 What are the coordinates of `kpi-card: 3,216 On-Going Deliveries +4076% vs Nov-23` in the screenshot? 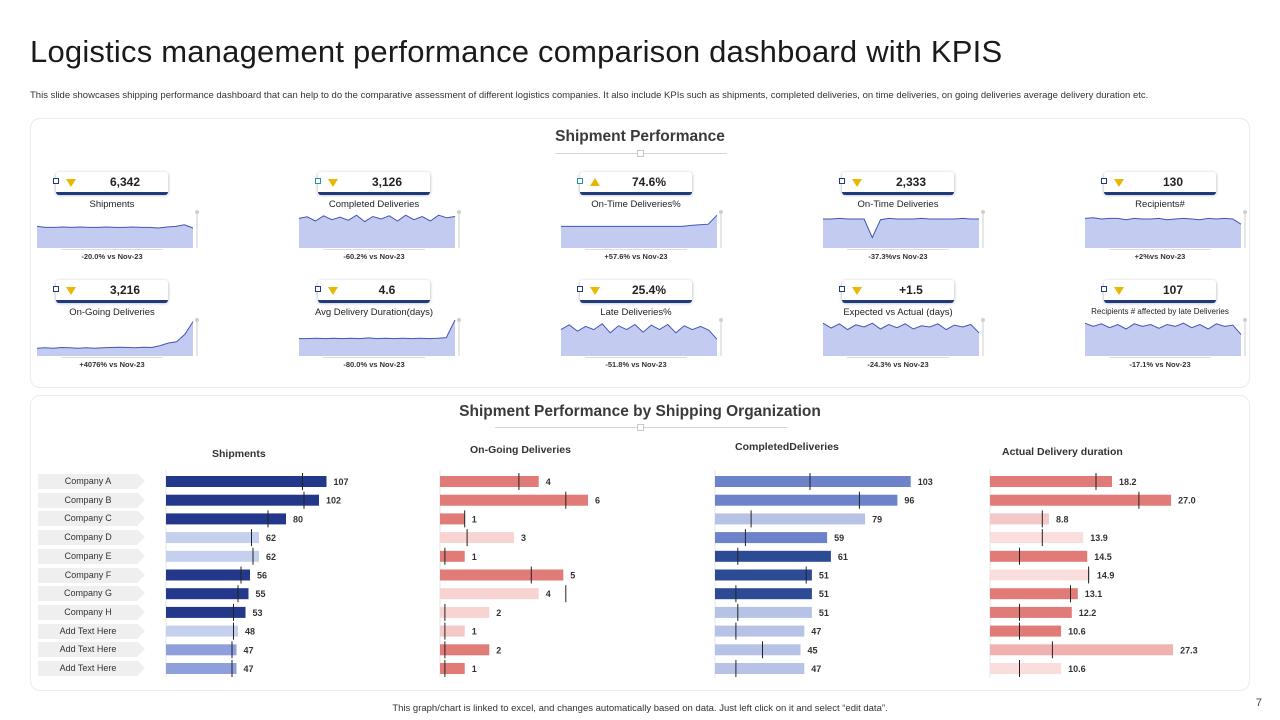 It's located at (115, 330).